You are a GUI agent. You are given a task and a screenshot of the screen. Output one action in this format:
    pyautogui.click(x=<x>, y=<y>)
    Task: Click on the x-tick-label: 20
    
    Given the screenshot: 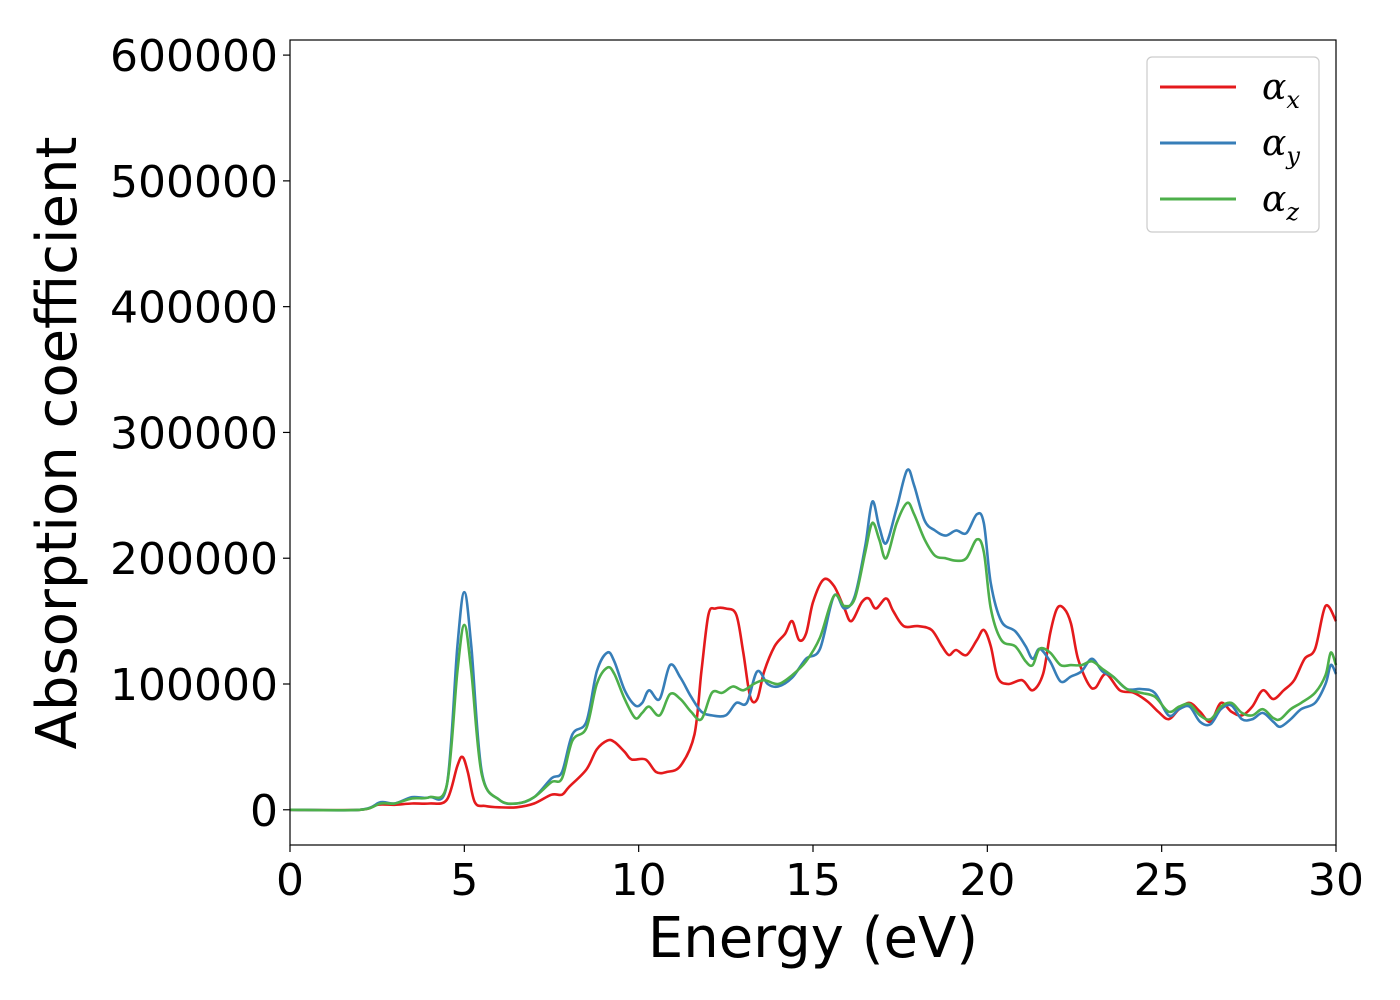 What is the action you would take?
    pyautogui.click(x=987, y=880)
    